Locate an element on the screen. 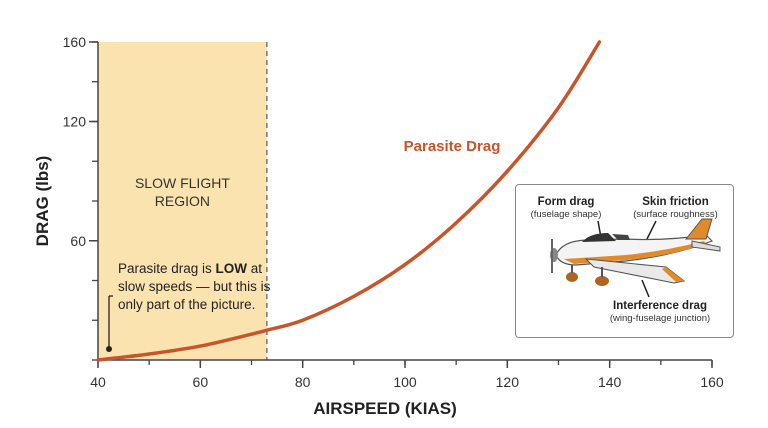  x-tick-label: 140 is located at coordinates (610, 382).